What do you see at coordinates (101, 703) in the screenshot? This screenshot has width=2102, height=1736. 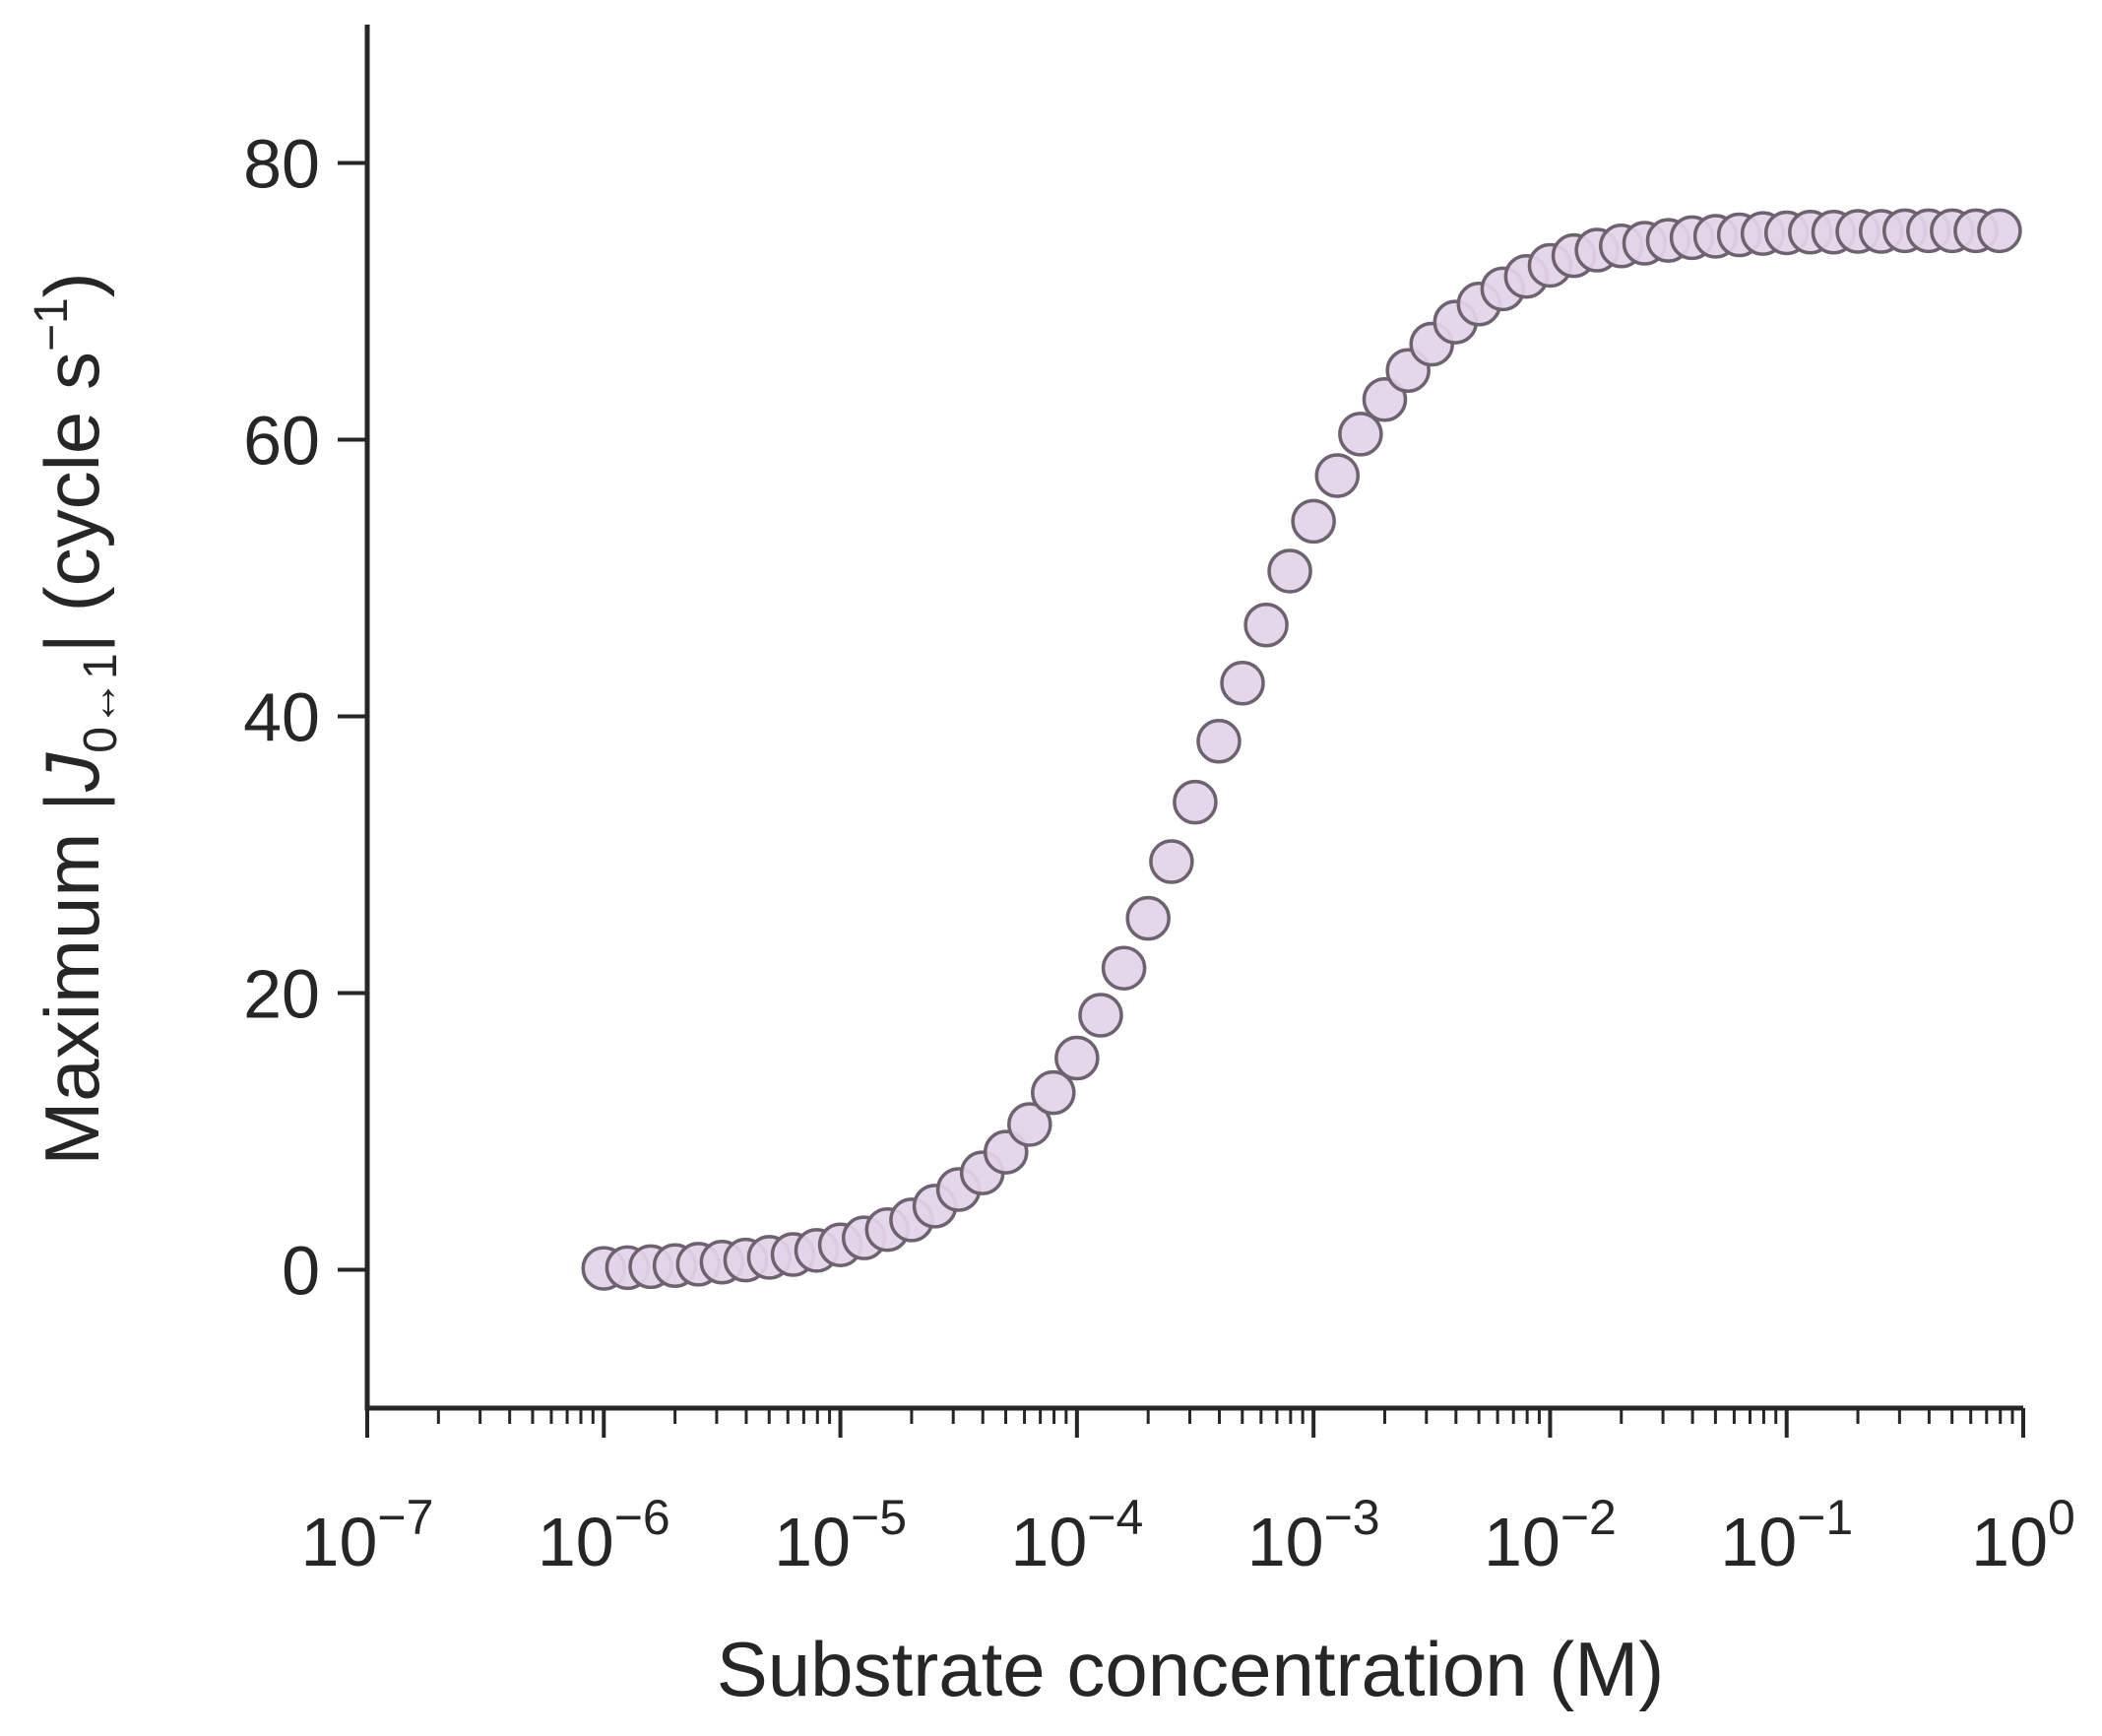 I see `y-label-subscript: 0↔1` at bounding box center [101, 703].